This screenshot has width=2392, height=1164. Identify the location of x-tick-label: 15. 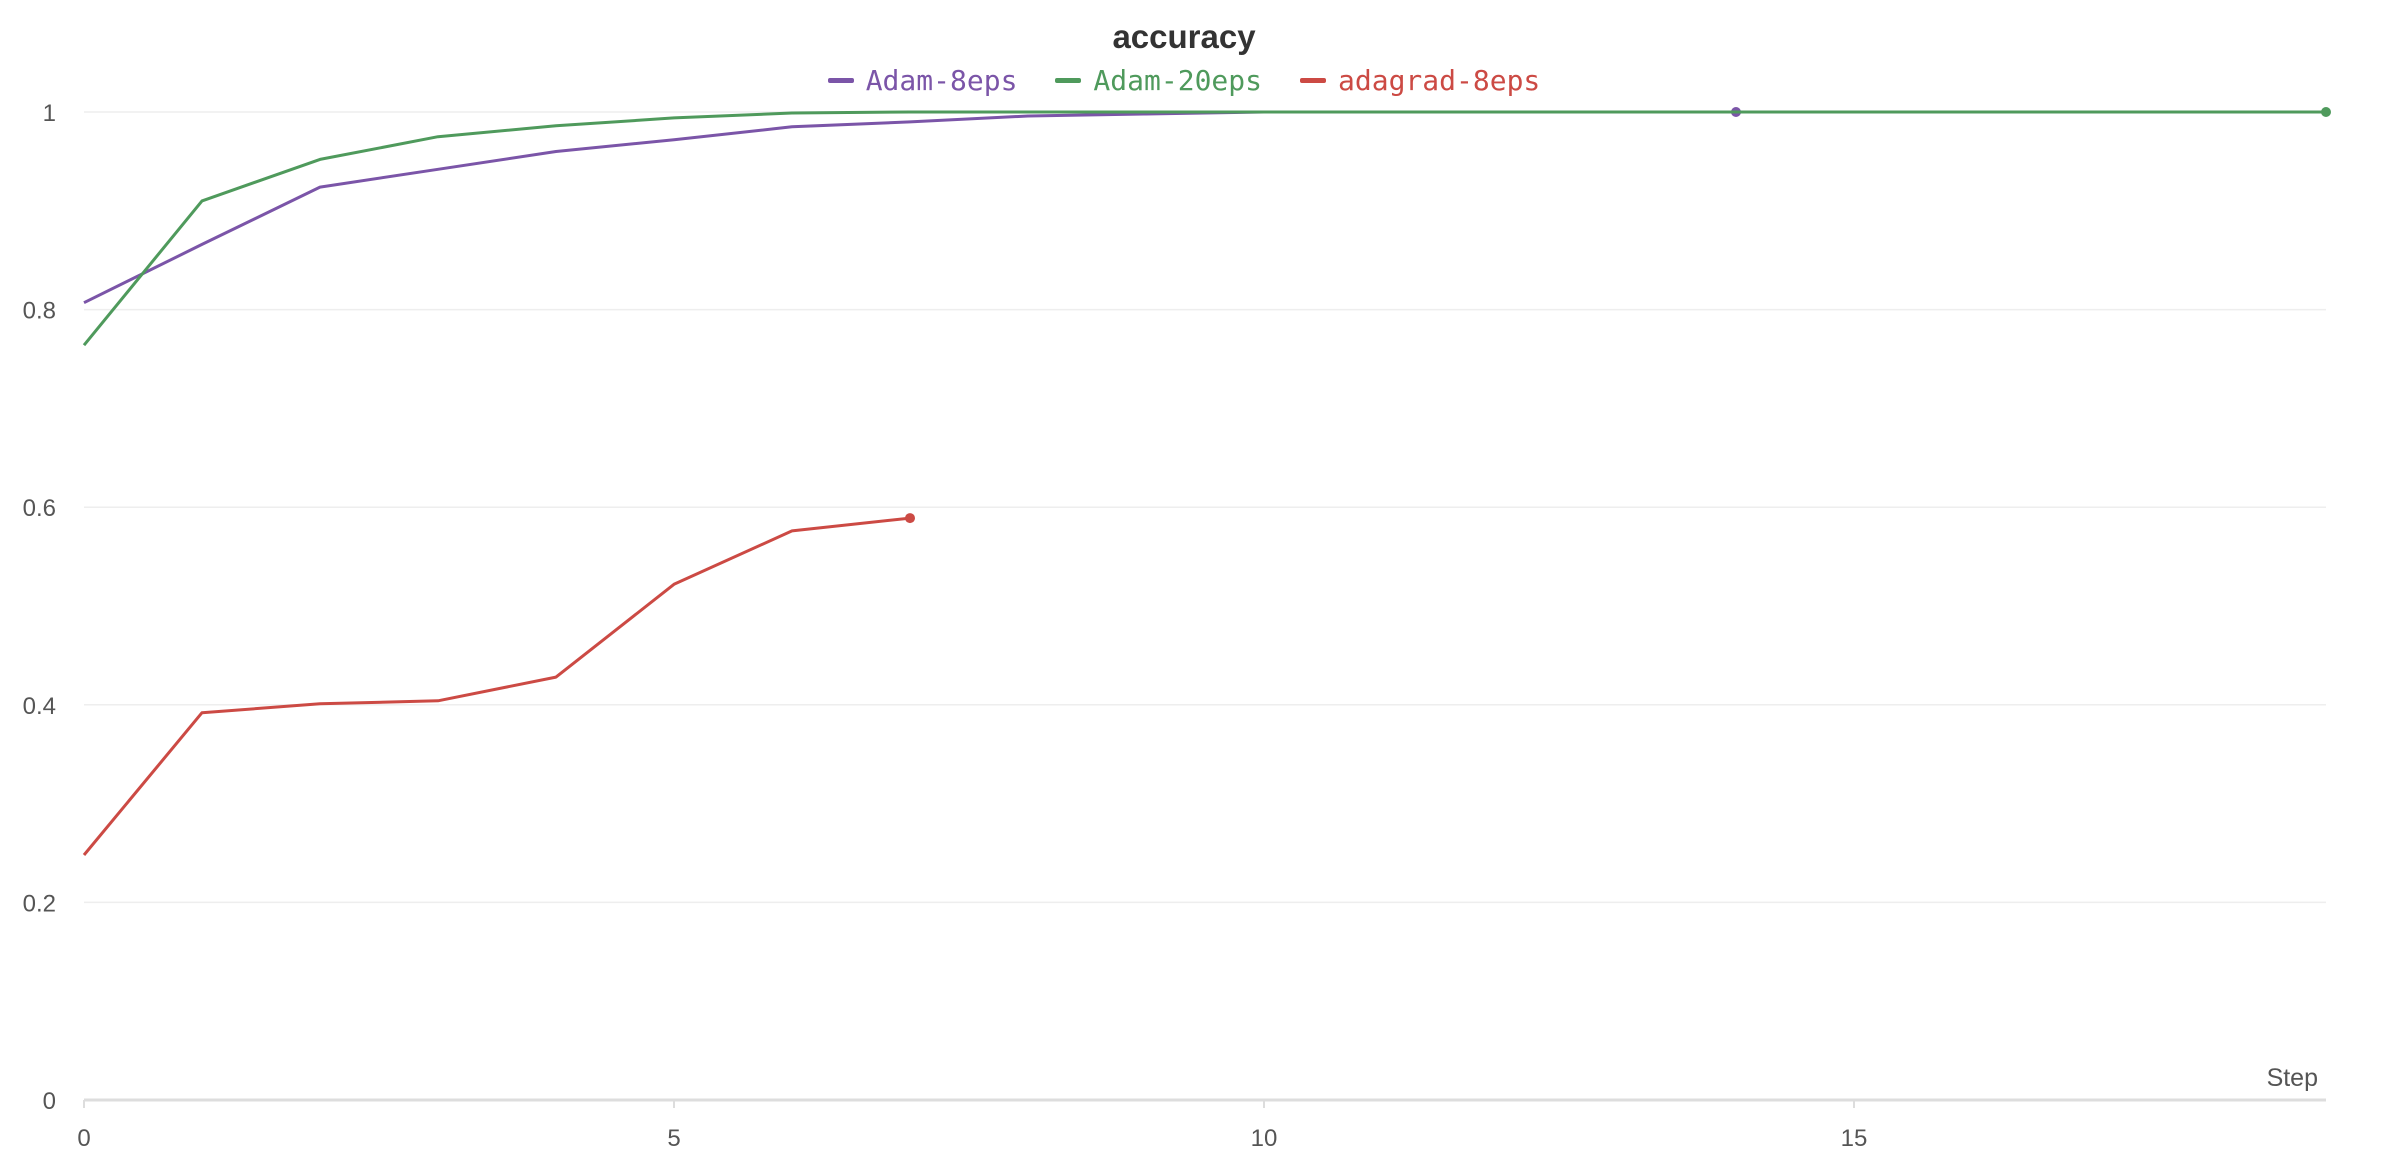
(1854, 1138).